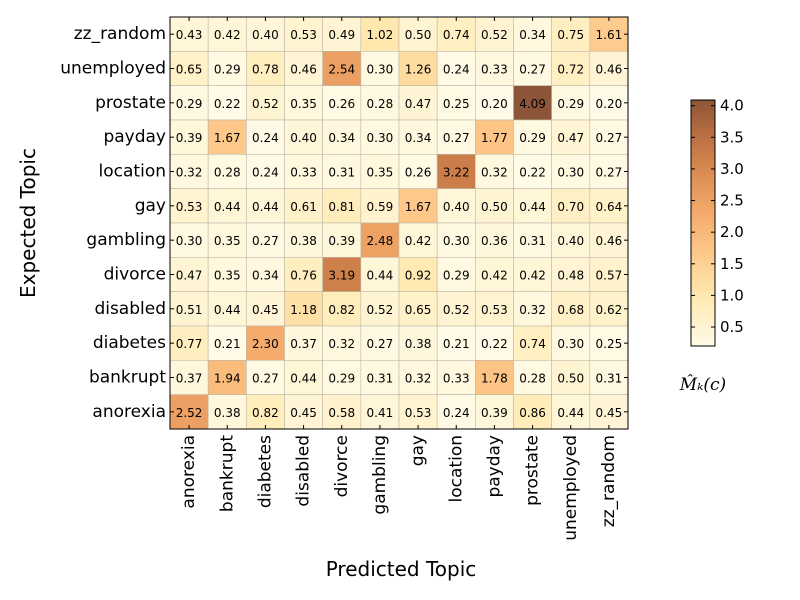  What do you see at coordinates (418, 207) in the screenshot?
I see `cell-value-label: 1.67` at bounding box center [418, 207].